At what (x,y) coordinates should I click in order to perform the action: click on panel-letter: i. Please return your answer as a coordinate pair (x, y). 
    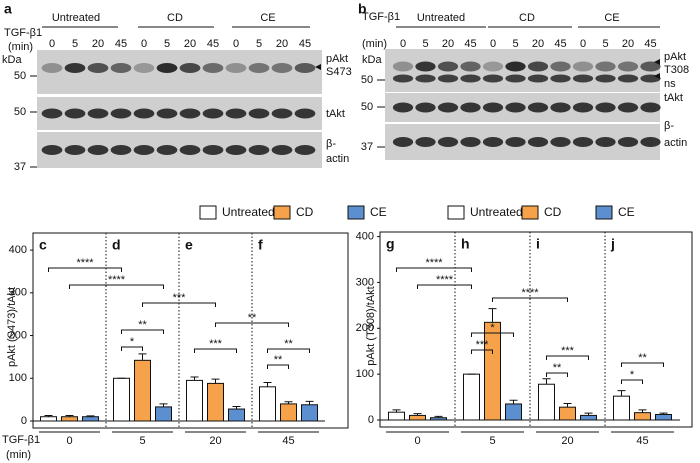
    Looking at the image, I should click on (538, 244).